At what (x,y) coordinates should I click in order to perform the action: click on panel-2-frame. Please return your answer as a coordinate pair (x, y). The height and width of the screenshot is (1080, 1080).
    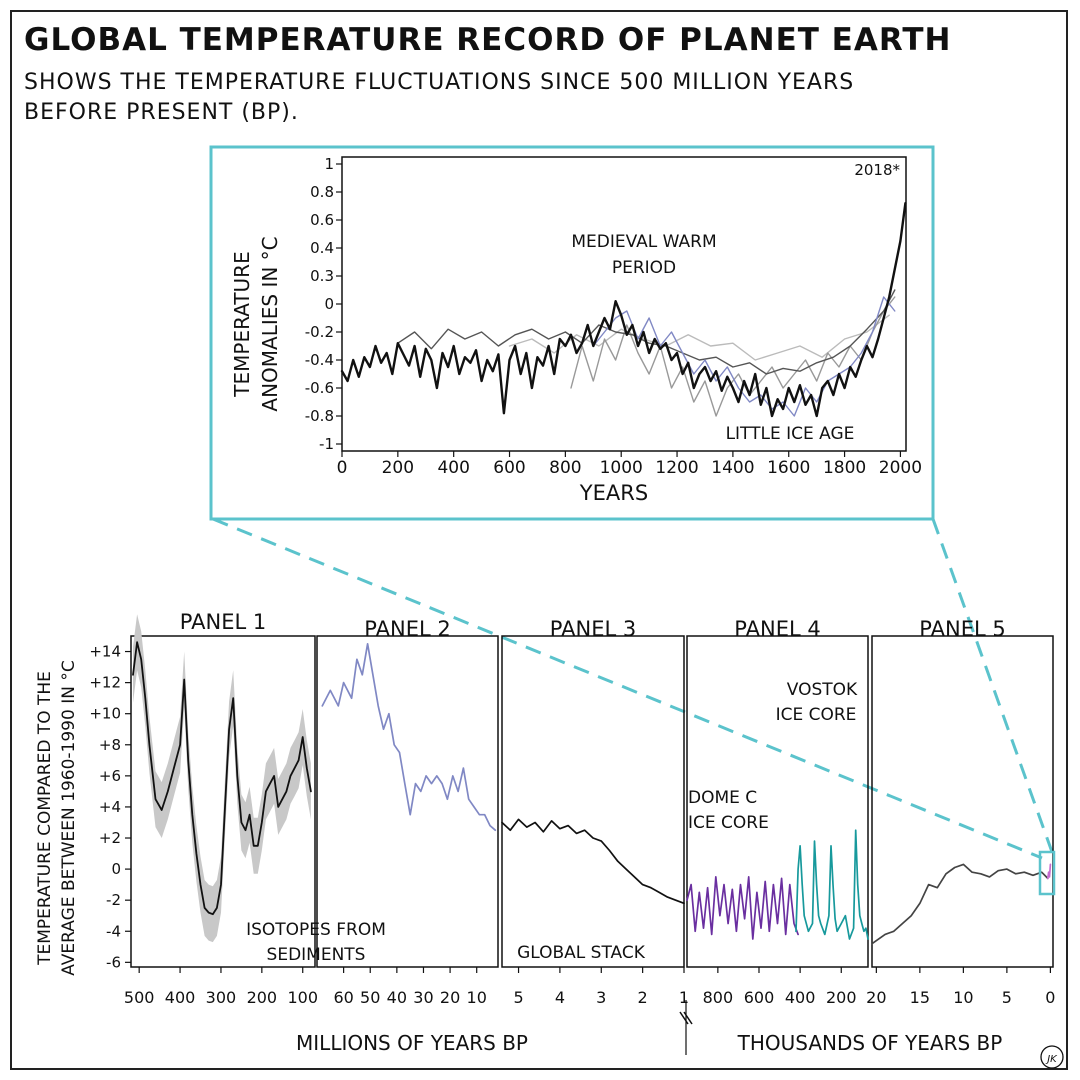
    Looking at the image, I should click on (407, 801).